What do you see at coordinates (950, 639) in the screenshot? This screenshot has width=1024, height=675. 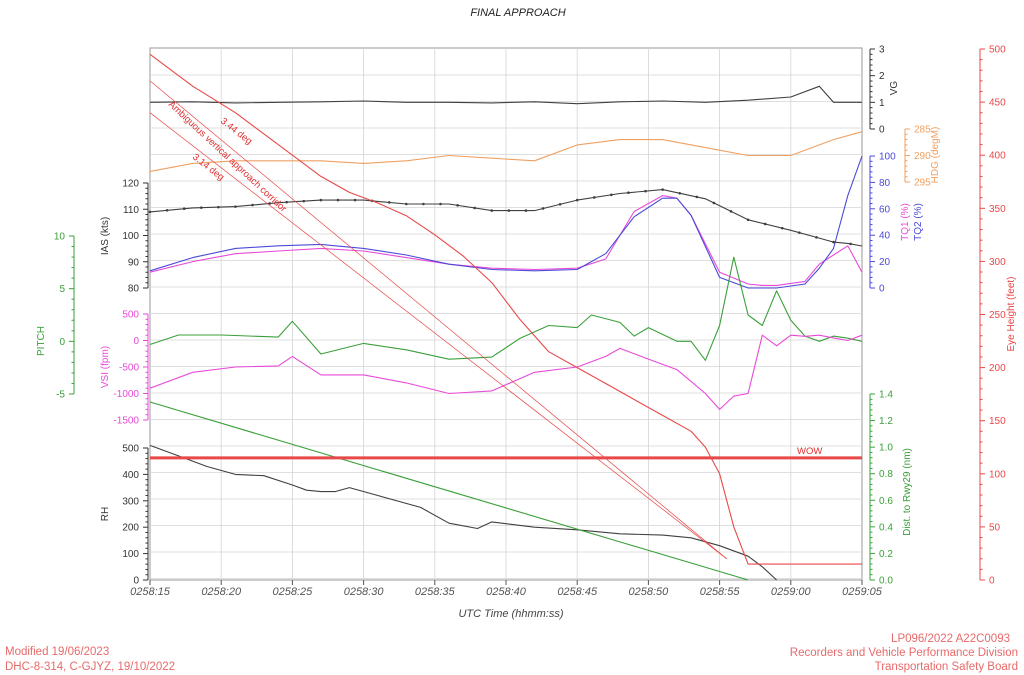 I see `footer-report: LP096/2022 A22C0093` at bounding box center [950, 639].